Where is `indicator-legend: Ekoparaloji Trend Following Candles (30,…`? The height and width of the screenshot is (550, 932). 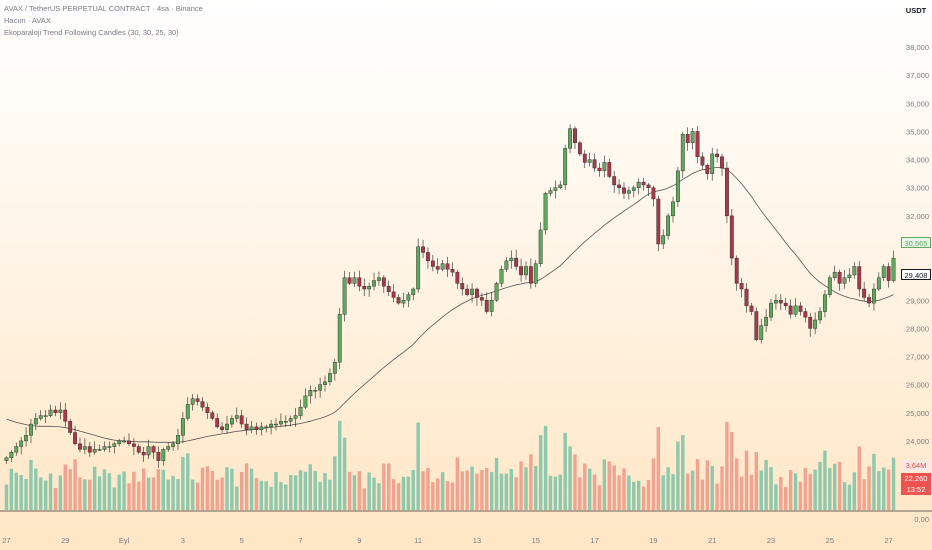 indicator-legend: Ekoparaloji Trend Following Candles (30,… is located at coordinates (91, 32).